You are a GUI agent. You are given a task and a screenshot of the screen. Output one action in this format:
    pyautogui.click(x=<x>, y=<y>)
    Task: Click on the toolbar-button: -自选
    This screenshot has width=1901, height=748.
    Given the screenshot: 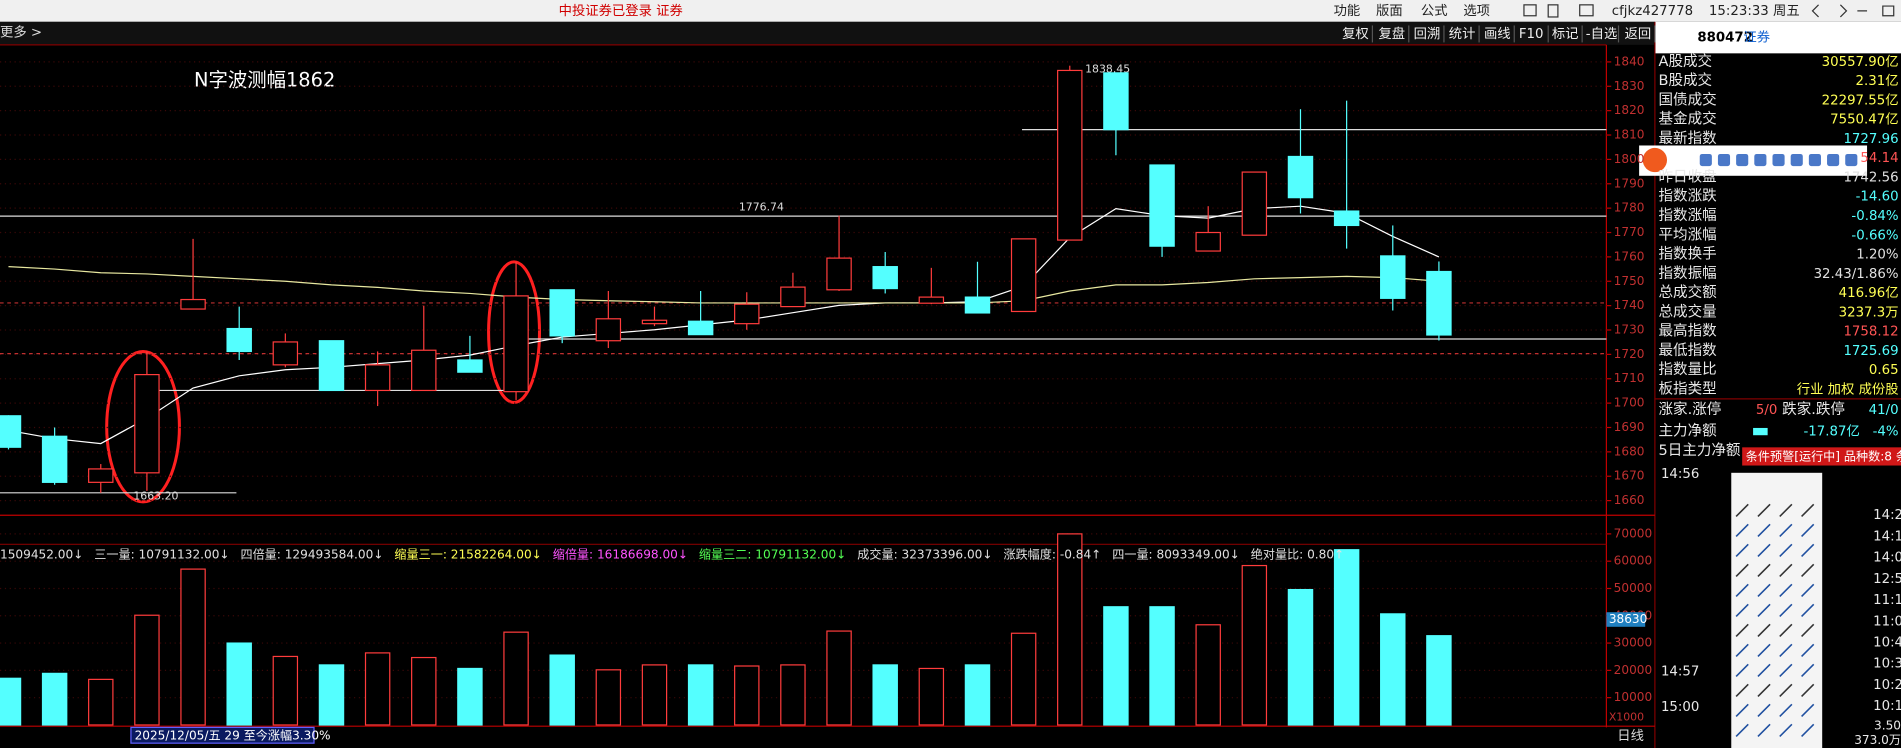 What is the action you would take?
    pyautogui.click(x=1601, y=34)
    